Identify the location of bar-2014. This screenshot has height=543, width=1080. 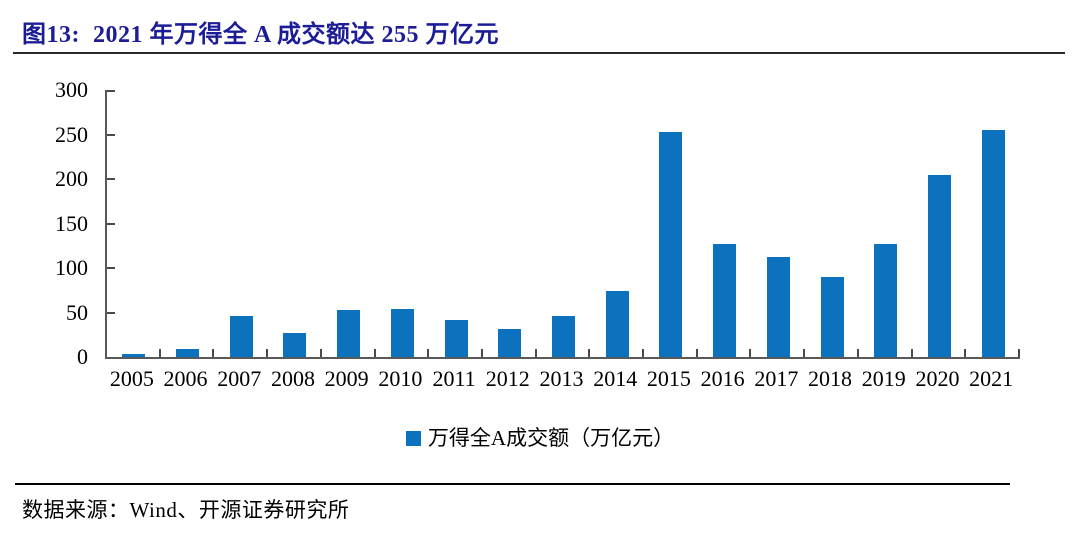
(617, 324).